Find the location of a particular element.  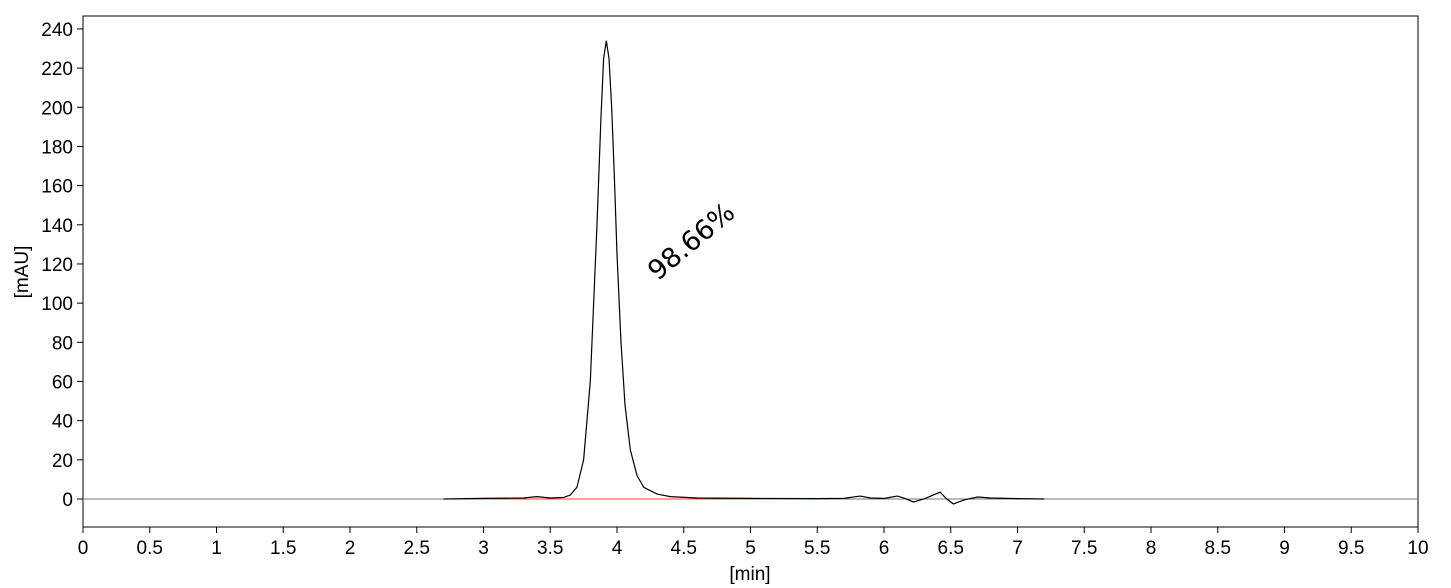

x-tick-label: 4 is located at coordinates (617, 548).